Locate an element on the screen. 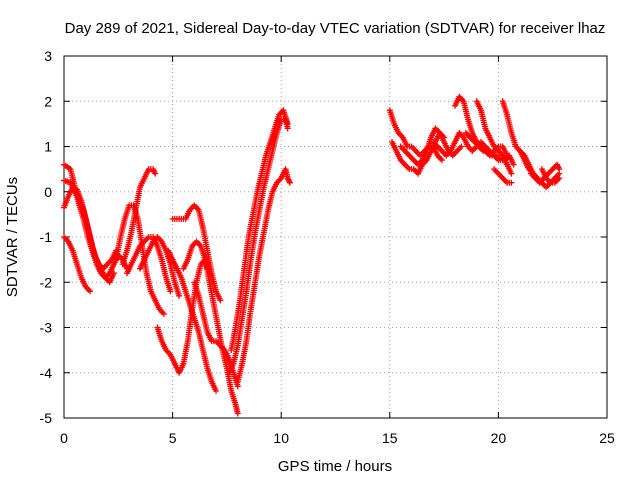 The height and width of the screenshot is (480, 640). y-tick-label: -3 is located at coordinates (46, 328).